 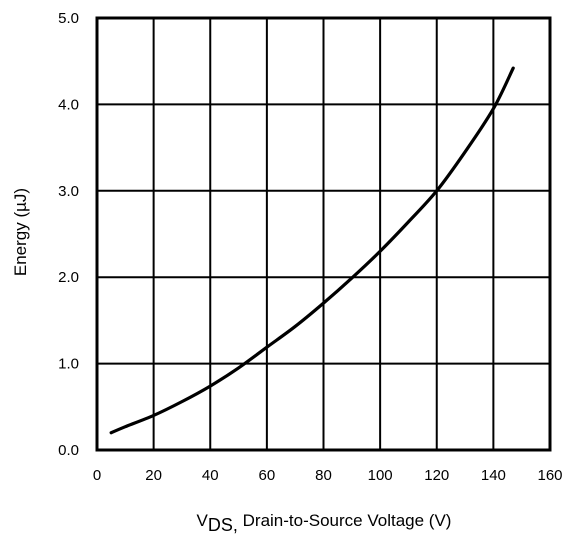 I want to click on x-axis-label-subscript: DS,, so click(x=223, y=525).